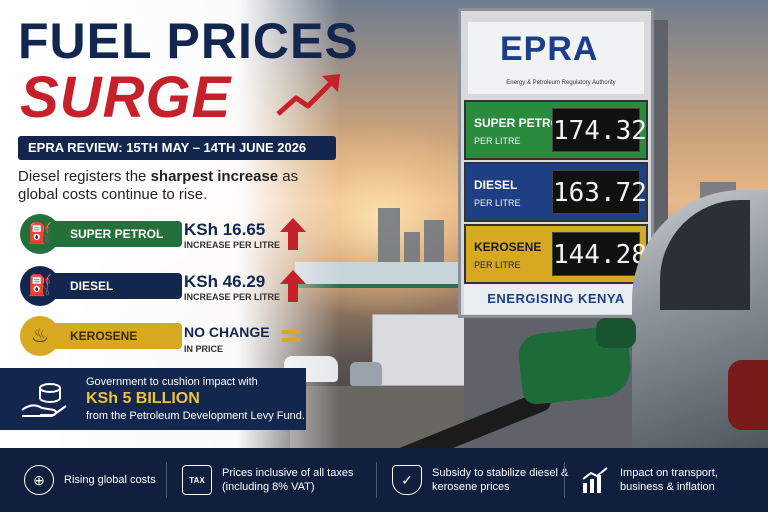 This screenshot has width=768, height=512. What do you see at coordinates (407, 480) in the screenshot?
I see `shield-check-icon: ✓` at bounding box center [407, 480].